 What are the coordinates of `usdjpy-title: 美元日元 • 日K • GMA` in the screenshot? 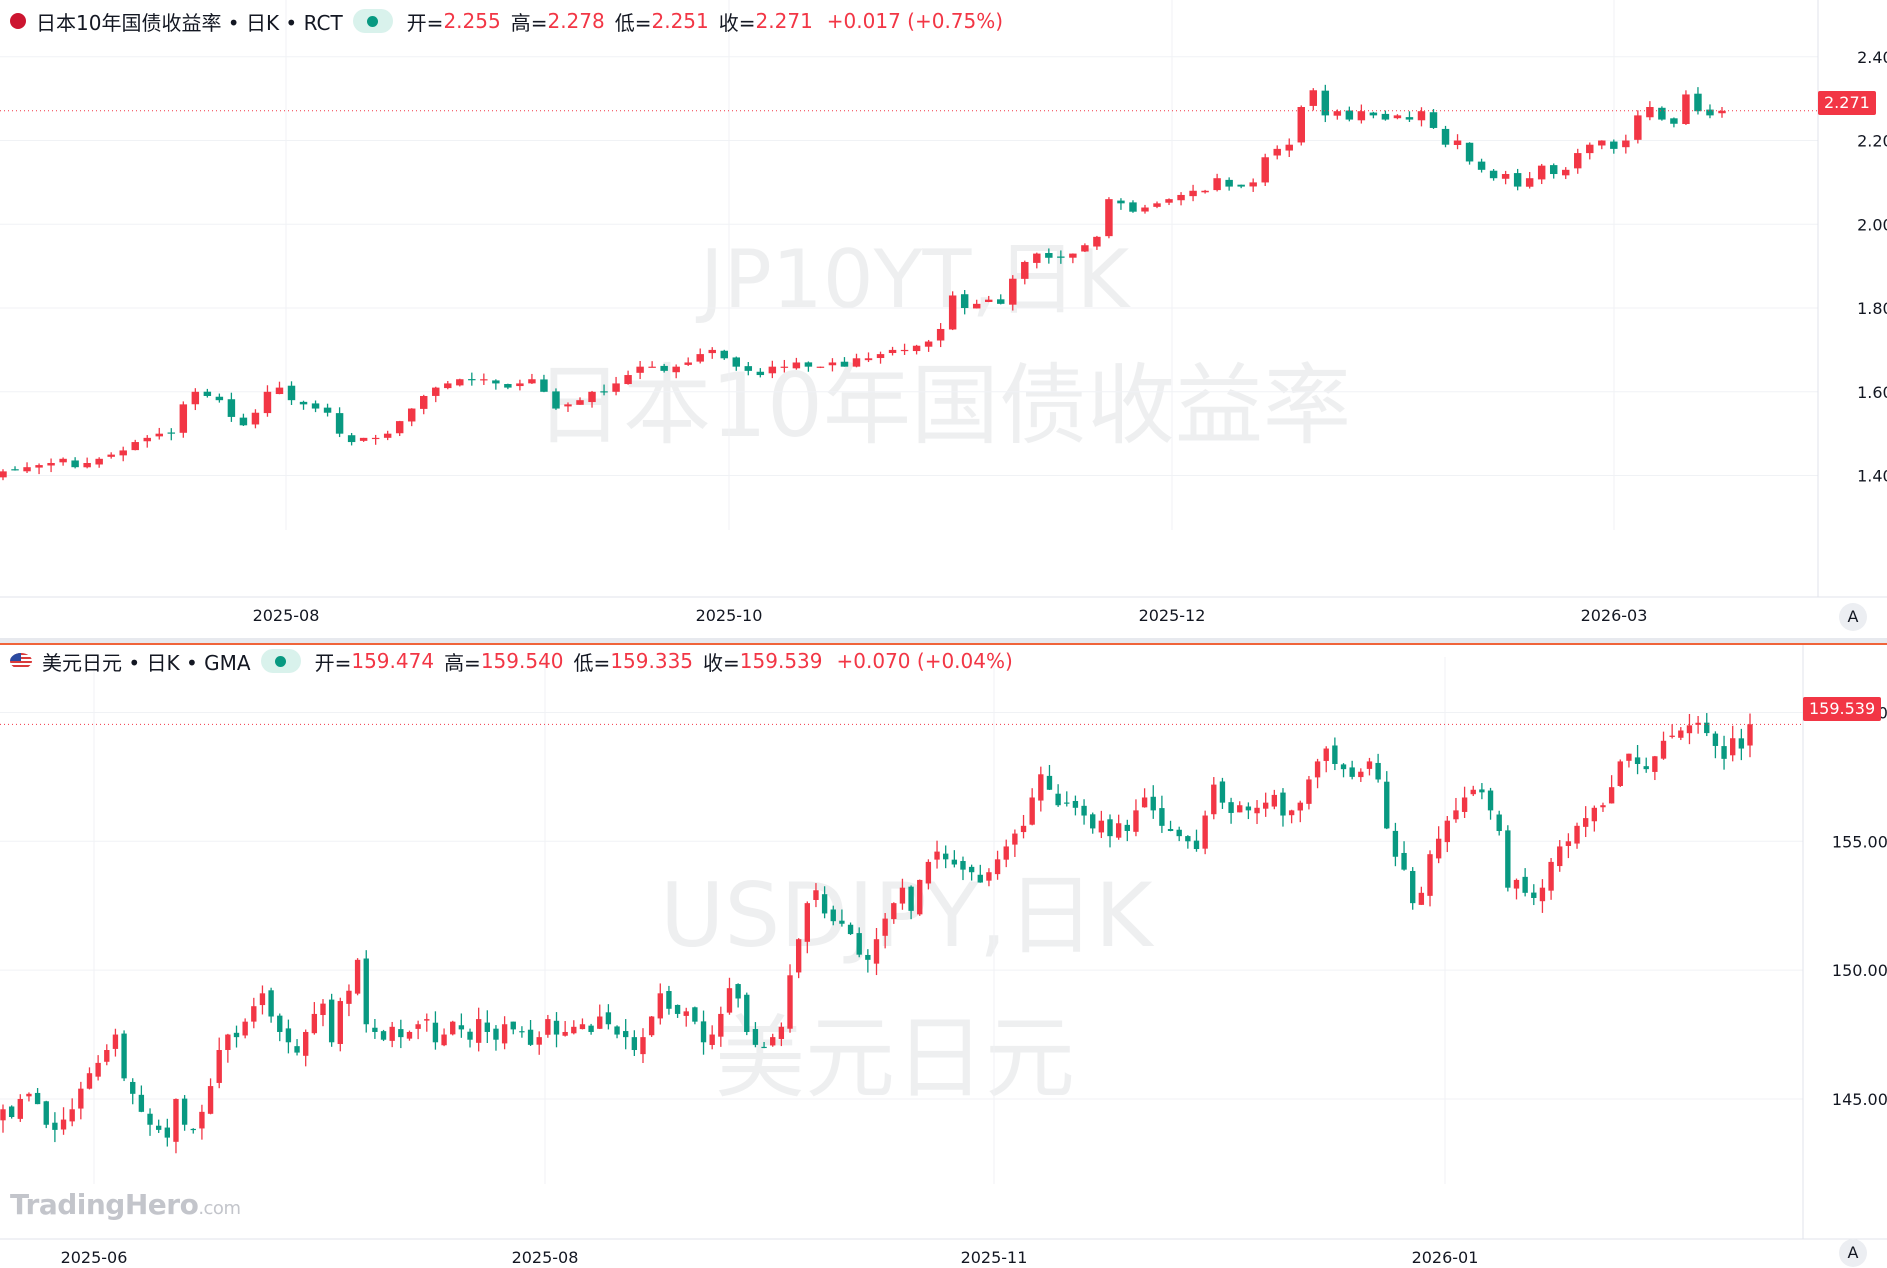 It's located at (146, 662).